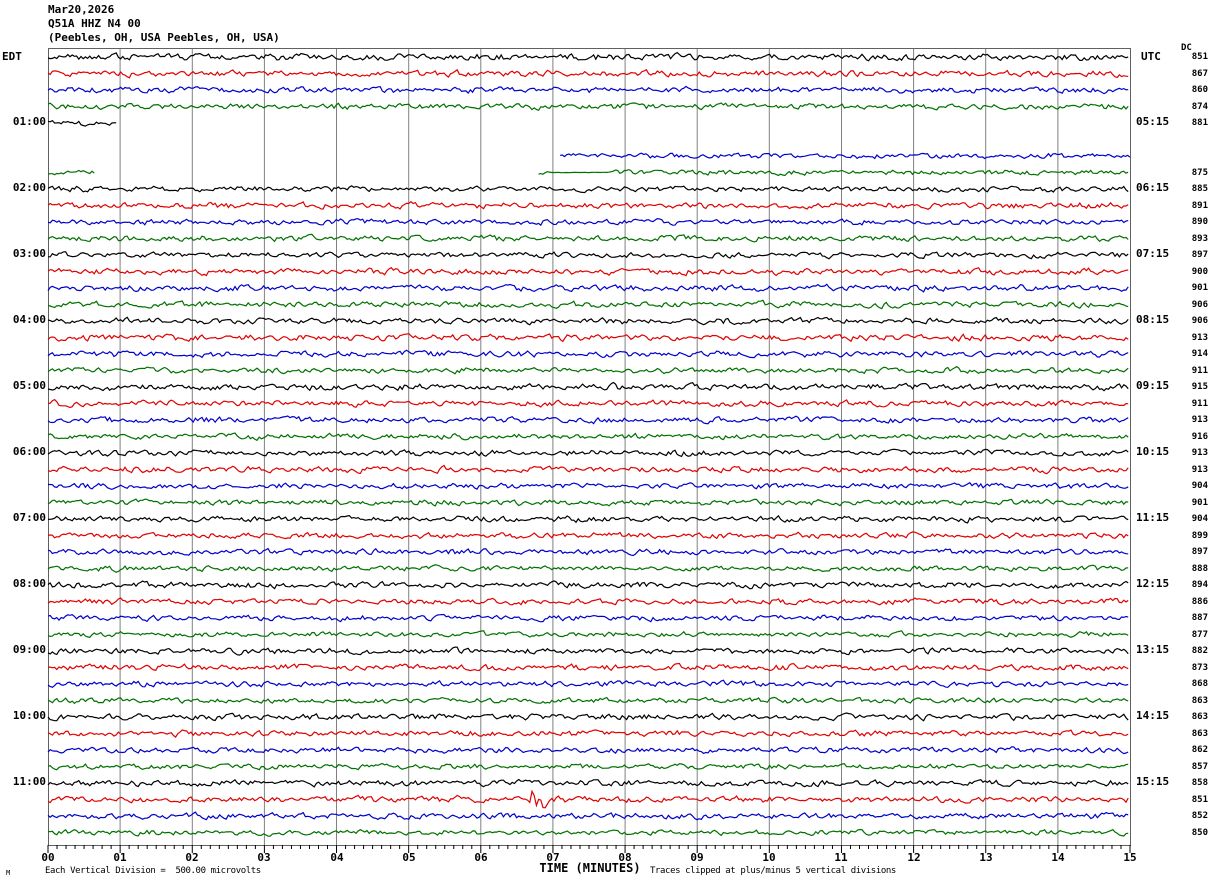 This screenshot has height=886, width=1210. Describe the element at coordinates (81, 9) in the screenshot. I see `header-date: Mar20,2026` at that location.